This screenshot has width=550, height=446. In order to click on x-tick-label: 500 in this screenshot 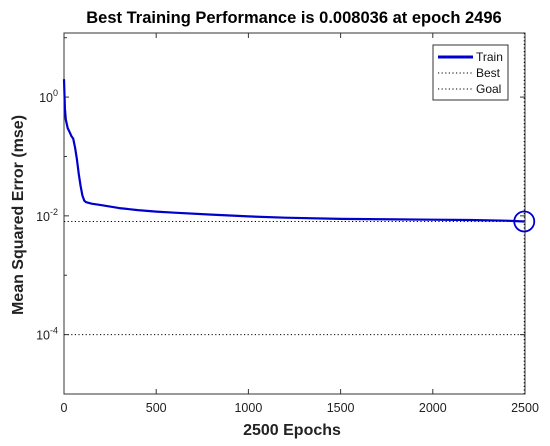, I will do `click(156, 408)`.